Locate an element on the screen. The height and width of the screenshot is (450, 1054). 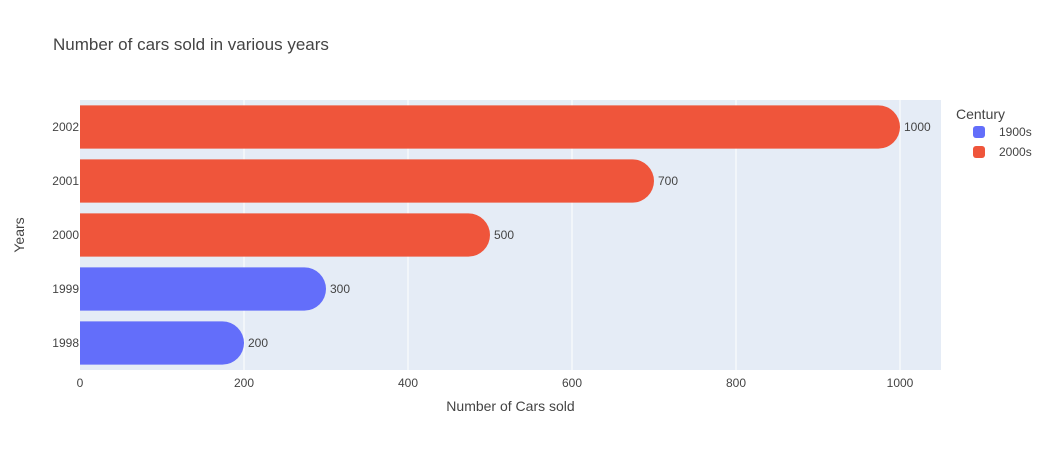
bar-value-label: 500 is located at coordinates (504, 235).